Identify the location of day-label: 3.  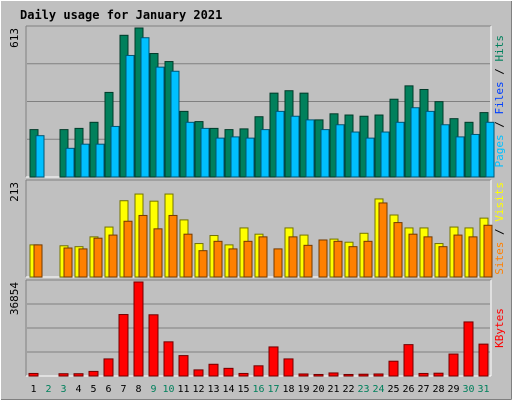
(63, 389).